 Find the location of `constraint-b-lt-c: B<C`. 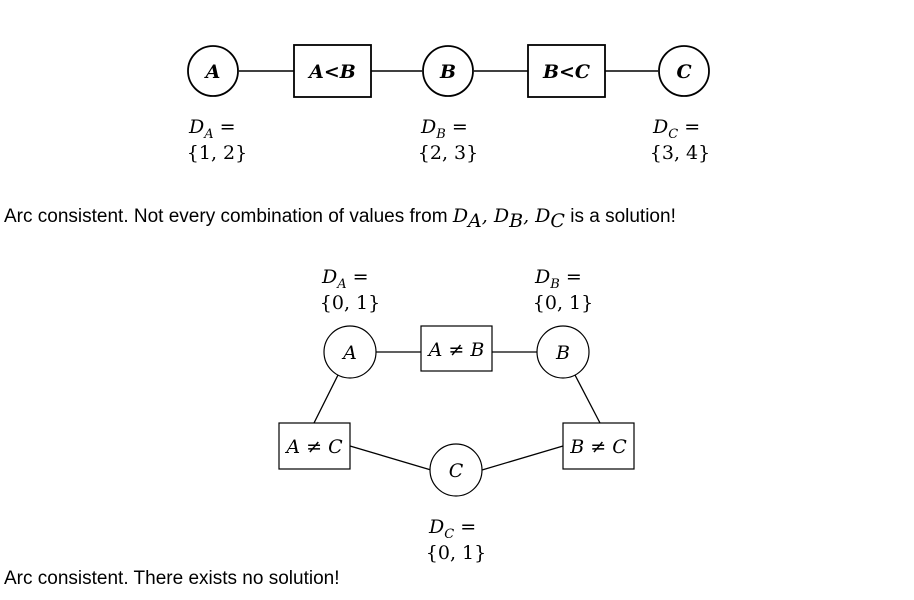

constraint-b-lt-c: B<C is located at coordinates (566, 71).